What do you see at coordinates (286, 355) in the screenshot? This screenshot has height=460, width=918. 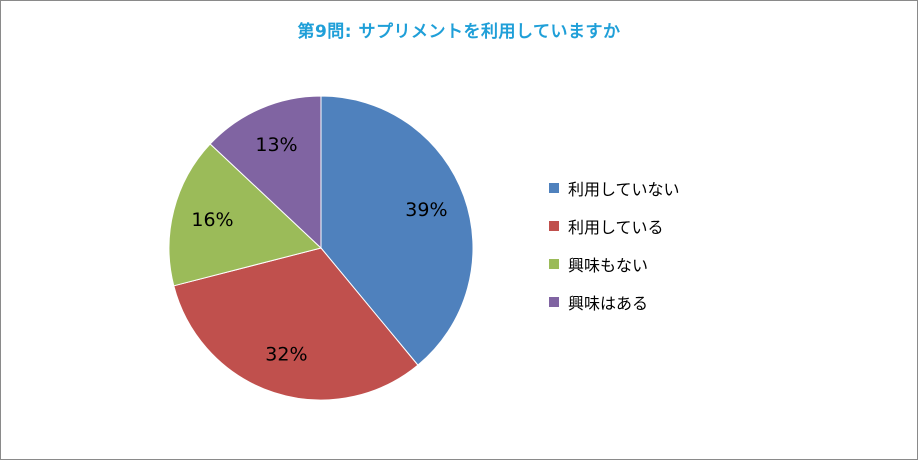 I see `data-label-using: 32%` at bounding box center [286, 355].